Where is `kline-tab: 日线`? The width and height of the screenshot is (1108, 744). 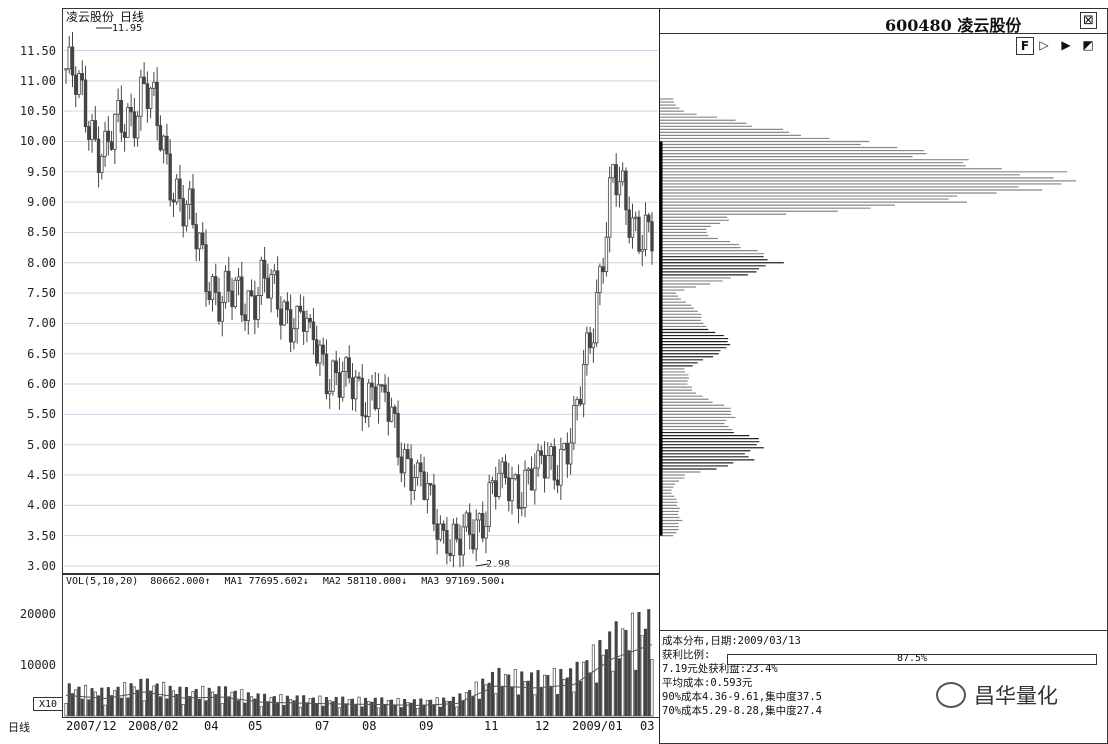
kline-tab: 日线 is located at coordinates (19, 727).